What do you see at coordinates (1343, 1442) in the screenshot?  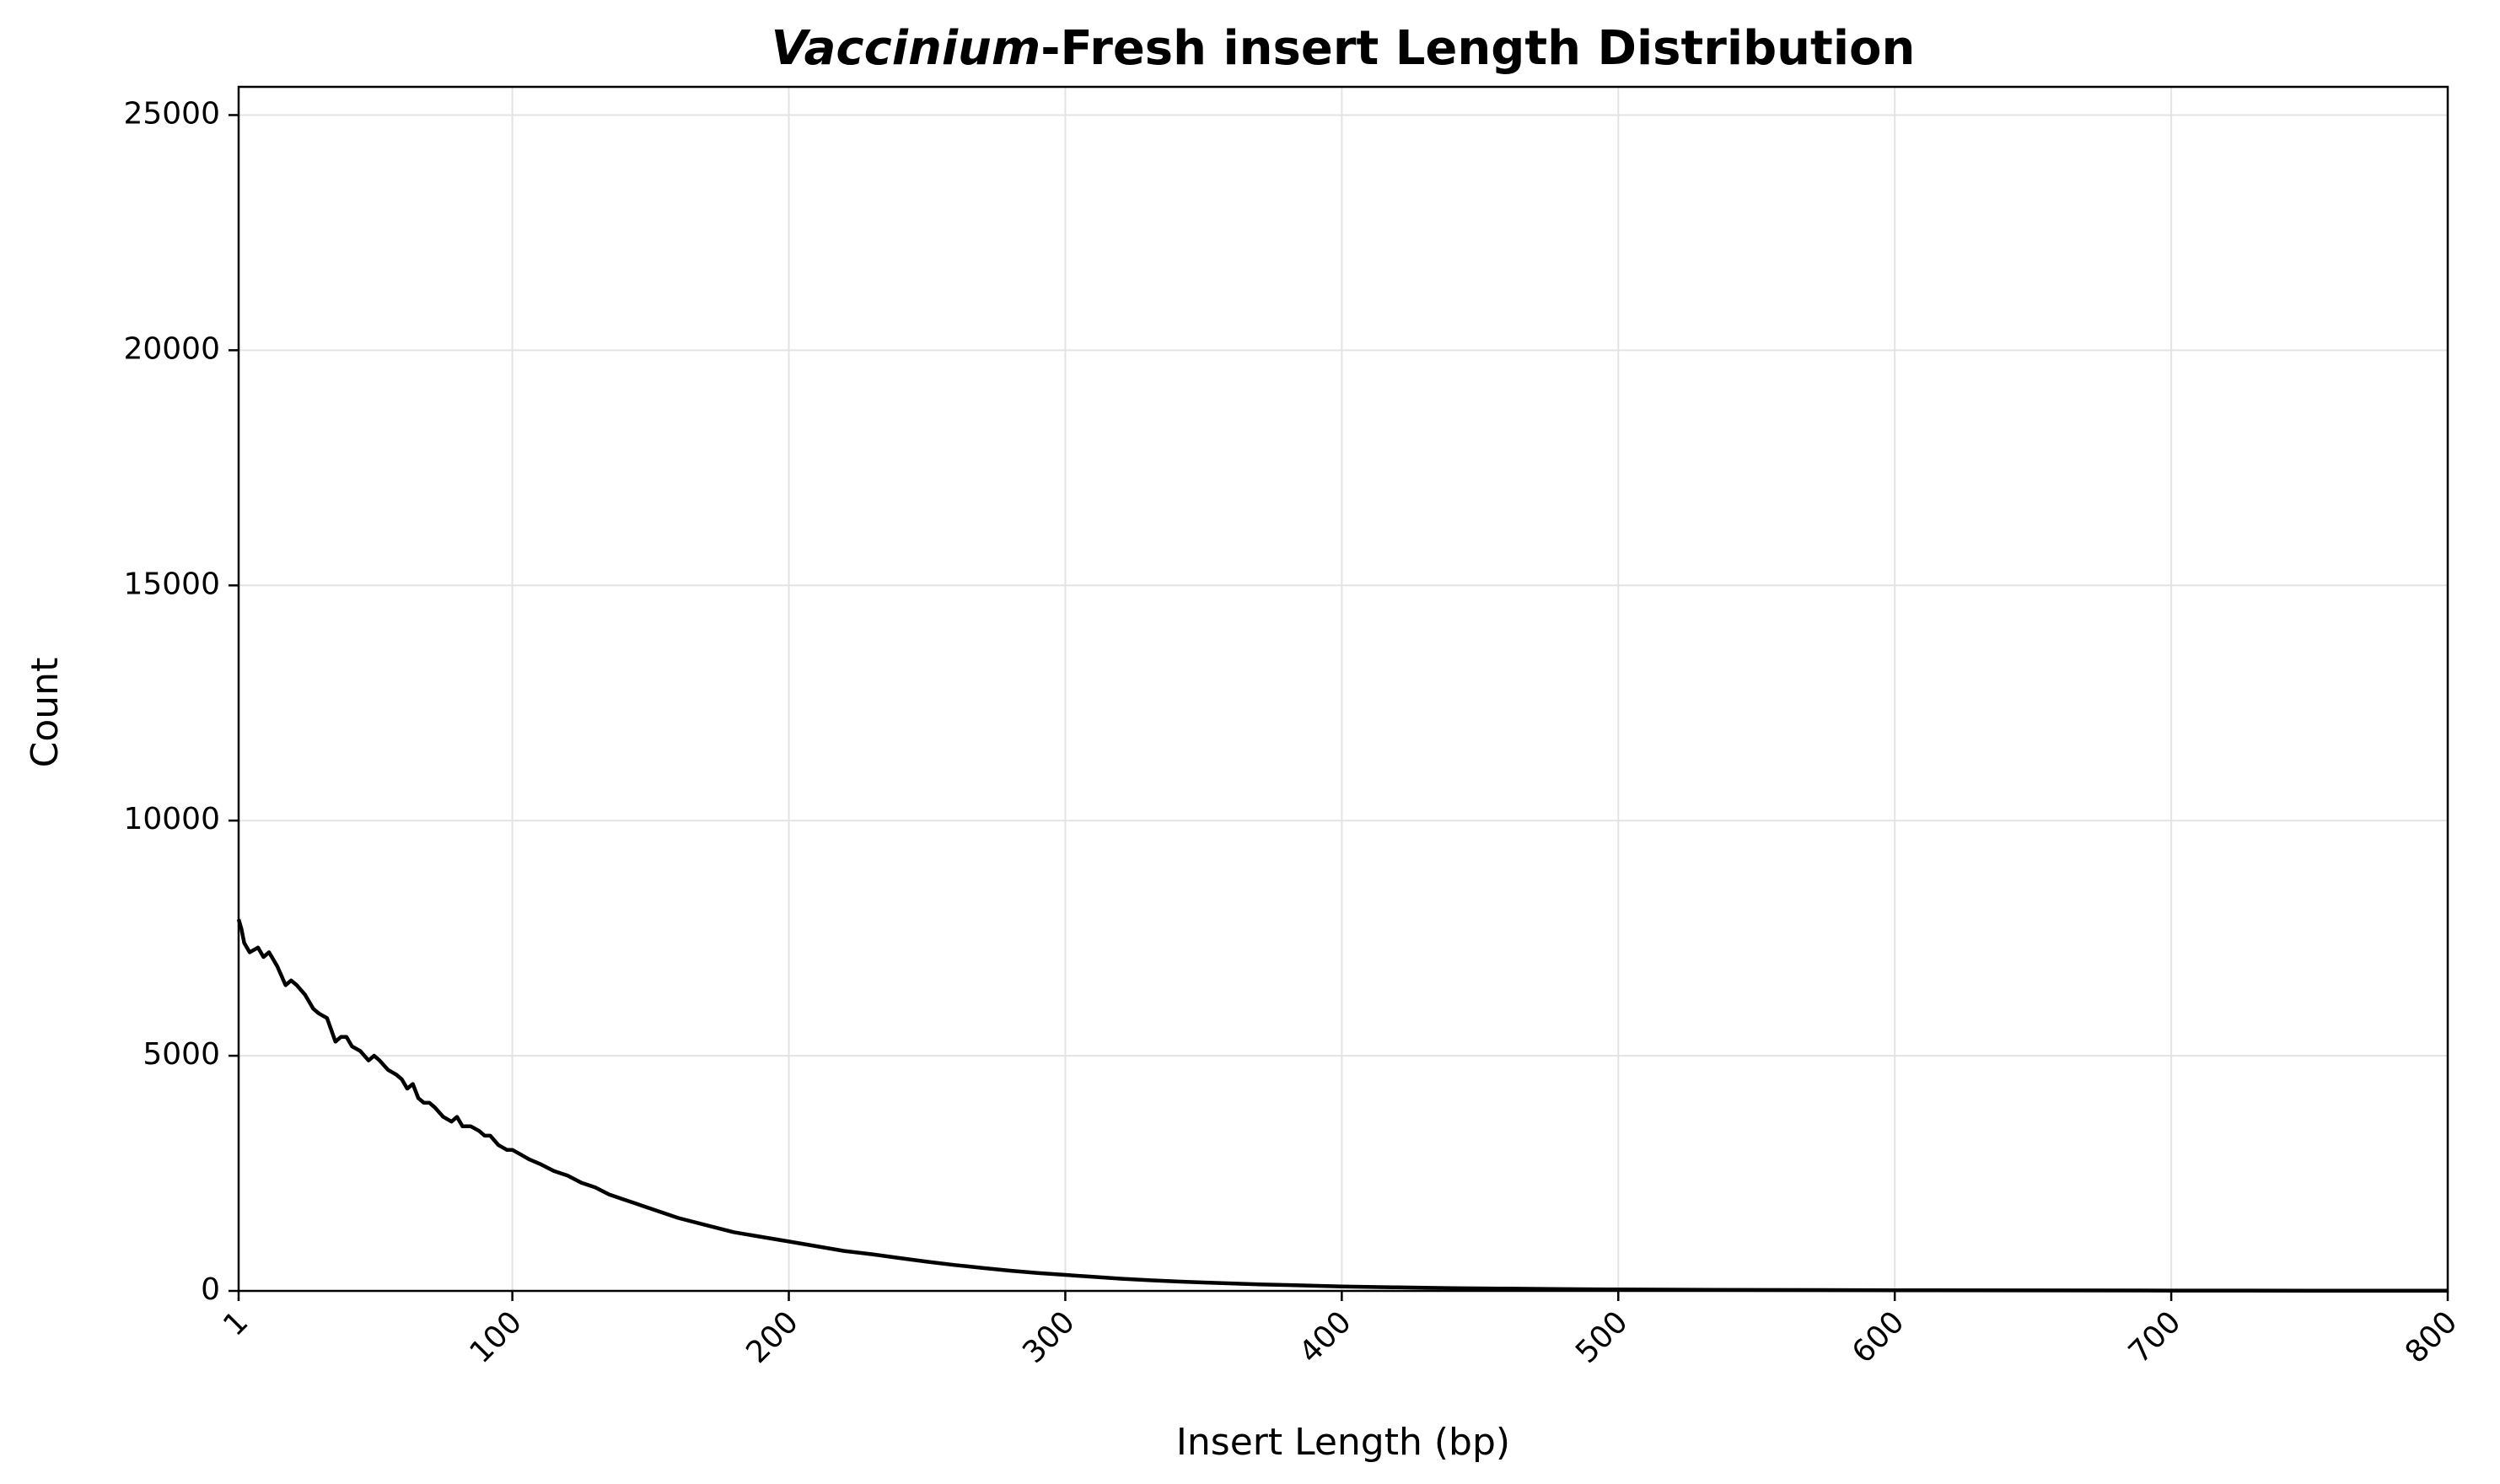 I see `x-axis-label: Insert Length (bp)` at bounding box center [1343, 1442].